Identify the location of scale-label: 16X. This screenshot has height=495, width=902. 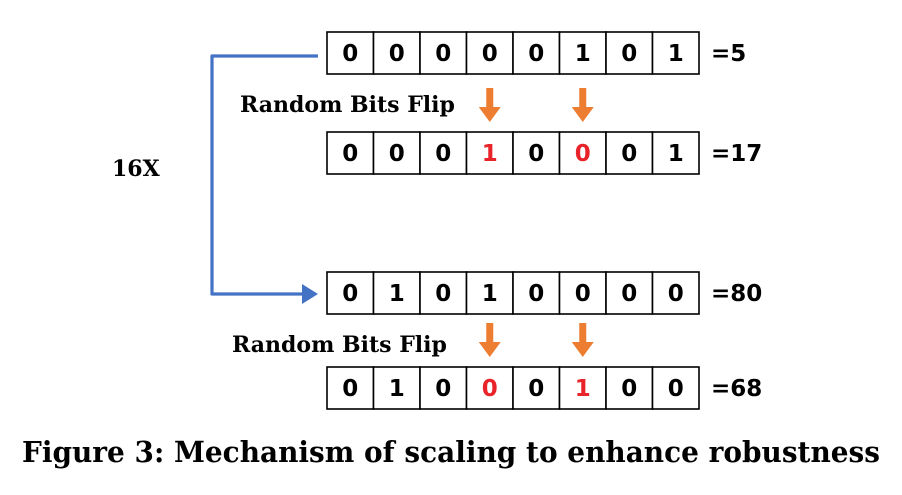
(136, 169).